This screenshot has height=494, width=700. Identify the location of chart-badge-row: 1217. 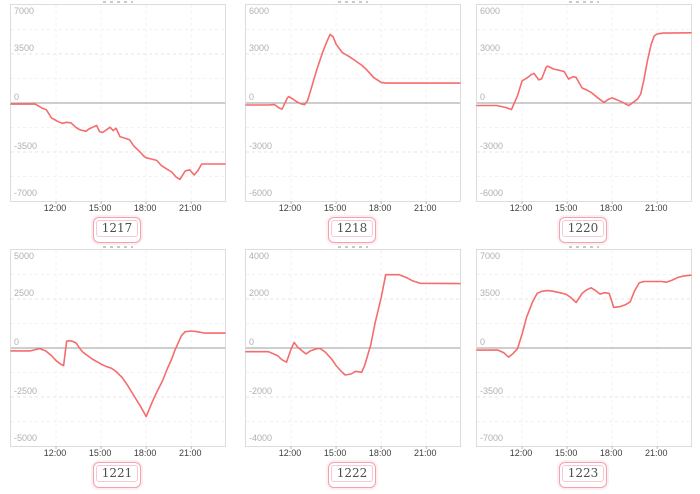
(117, 230).